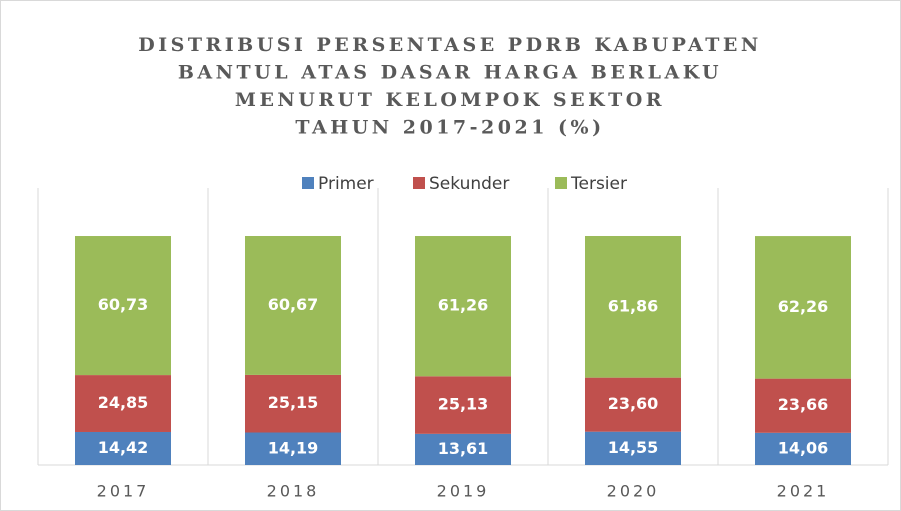  I want to click on data-label: 14,06, so click(803, 447).